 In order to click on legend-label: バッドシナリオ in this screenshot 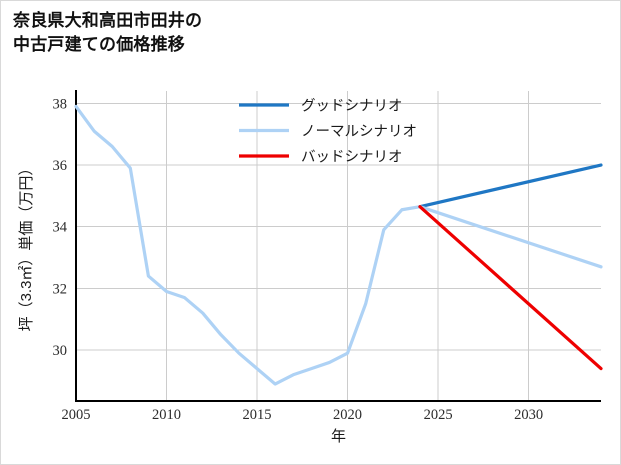, I will do `click(352, 158)`.